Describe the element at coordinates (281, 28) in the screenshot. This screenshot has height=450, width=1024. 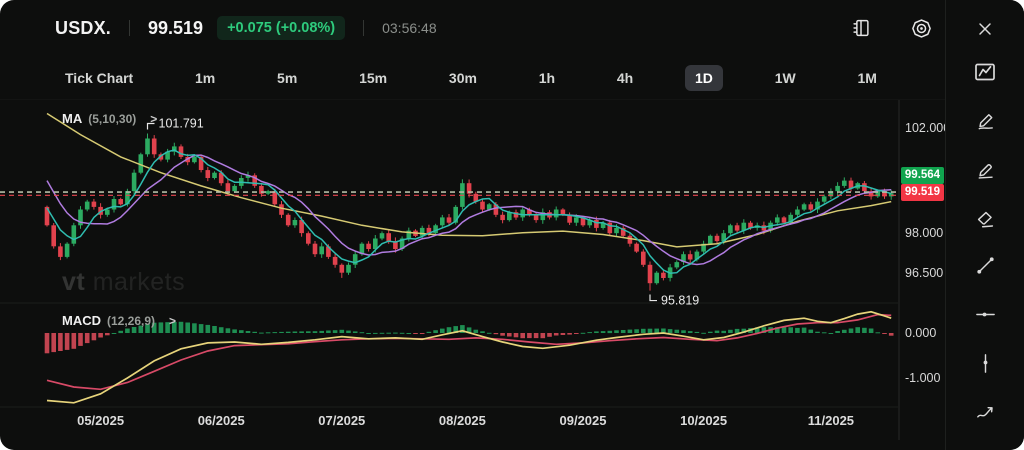
I see `price-change-badge: +0.075 (+0.08%)` at that location.